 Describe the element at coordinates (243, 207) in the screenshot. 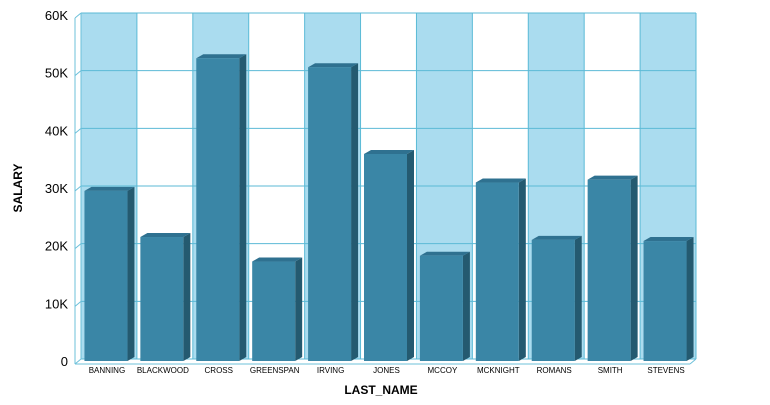

I see `bar-side-cross` at that location.